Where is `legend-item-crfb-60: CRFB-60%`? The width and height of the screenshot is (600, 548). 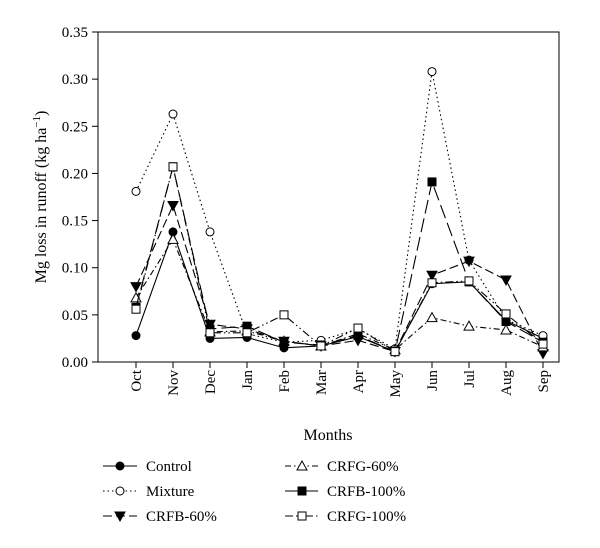 legend-item-crfb-60: CRFB-60% is located at coordinates (160, 517).